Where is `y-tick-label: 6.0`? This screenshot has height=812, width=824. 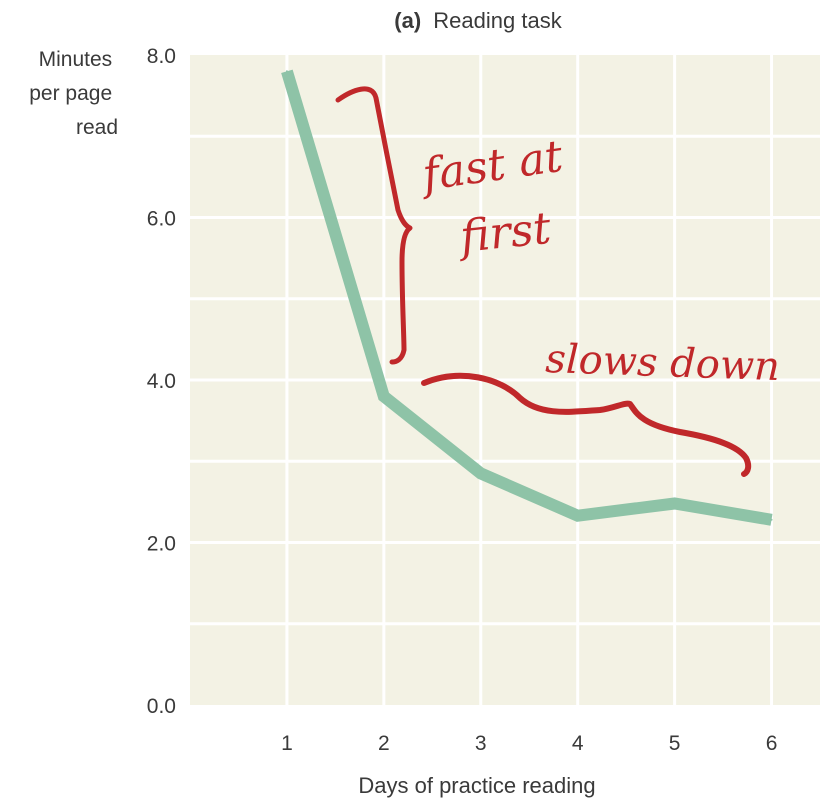
y-tick-label: 6.0 is located at coordinates (161, 219).